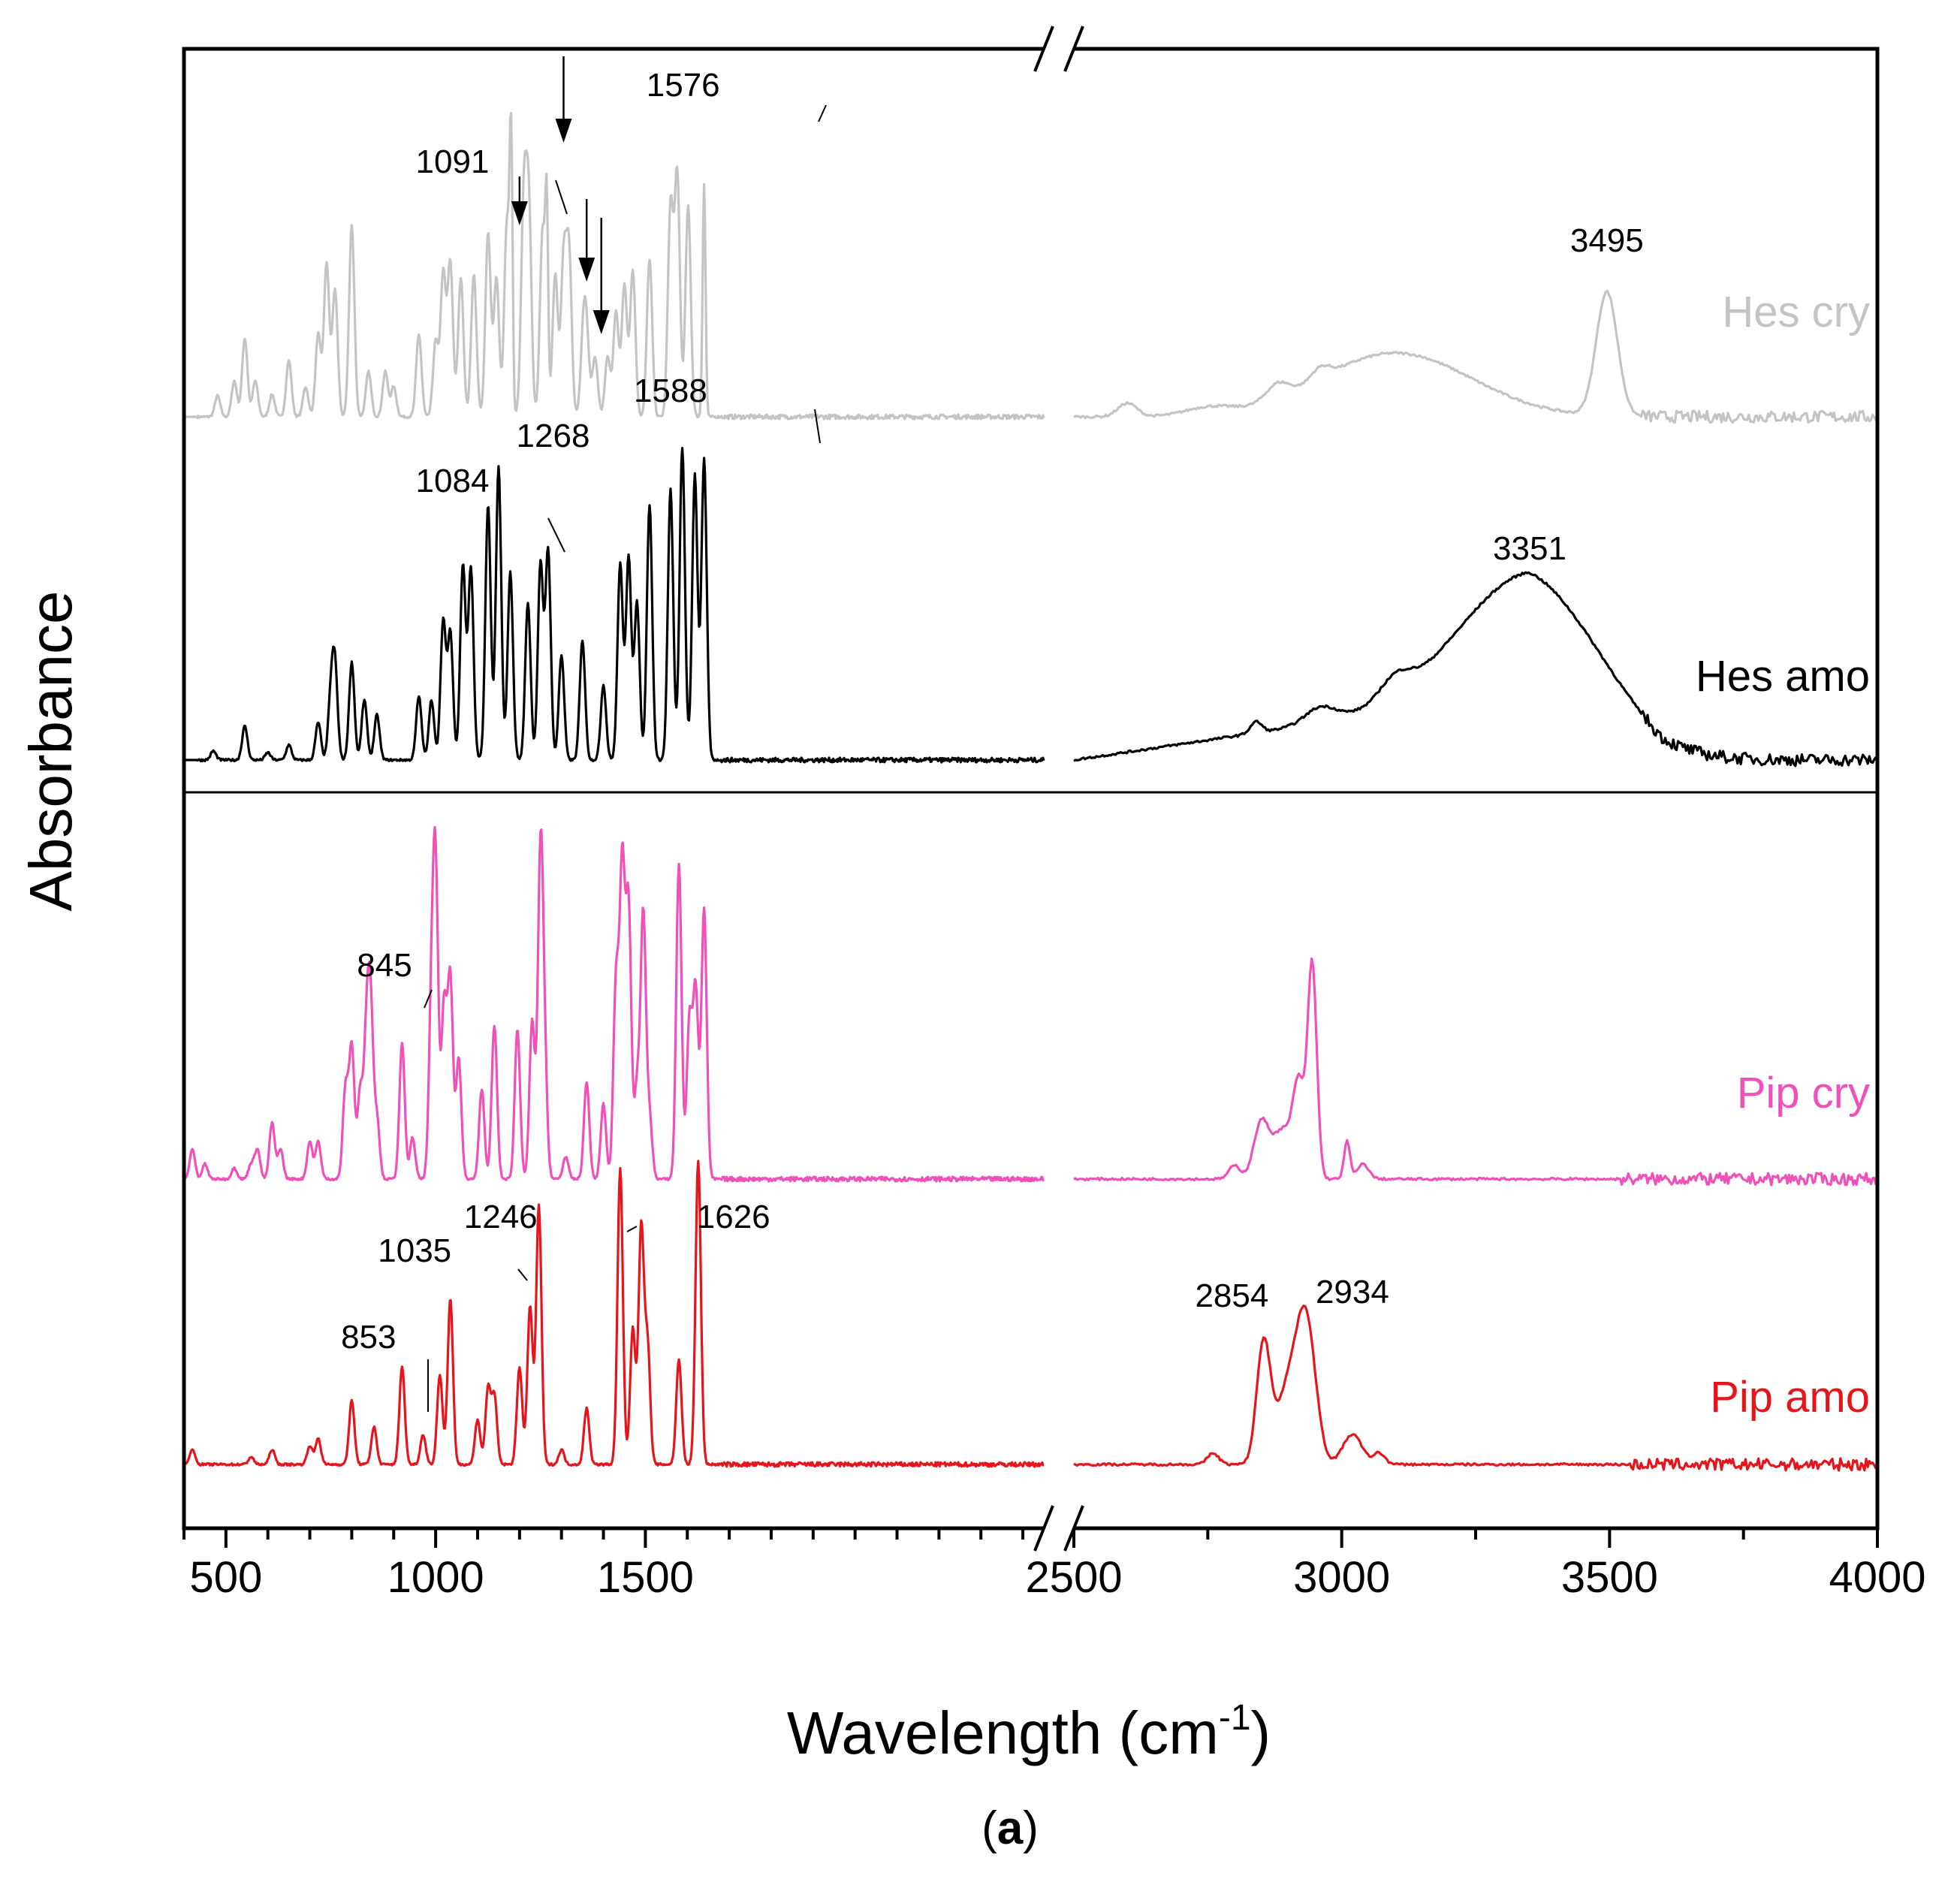 The width and height of the screenshot is (1960, 1885). What do you see at coordinates (226, 1577) in the screenshot?
I see `x-tick-label-500: 500` at bounding box center [226, 1577].